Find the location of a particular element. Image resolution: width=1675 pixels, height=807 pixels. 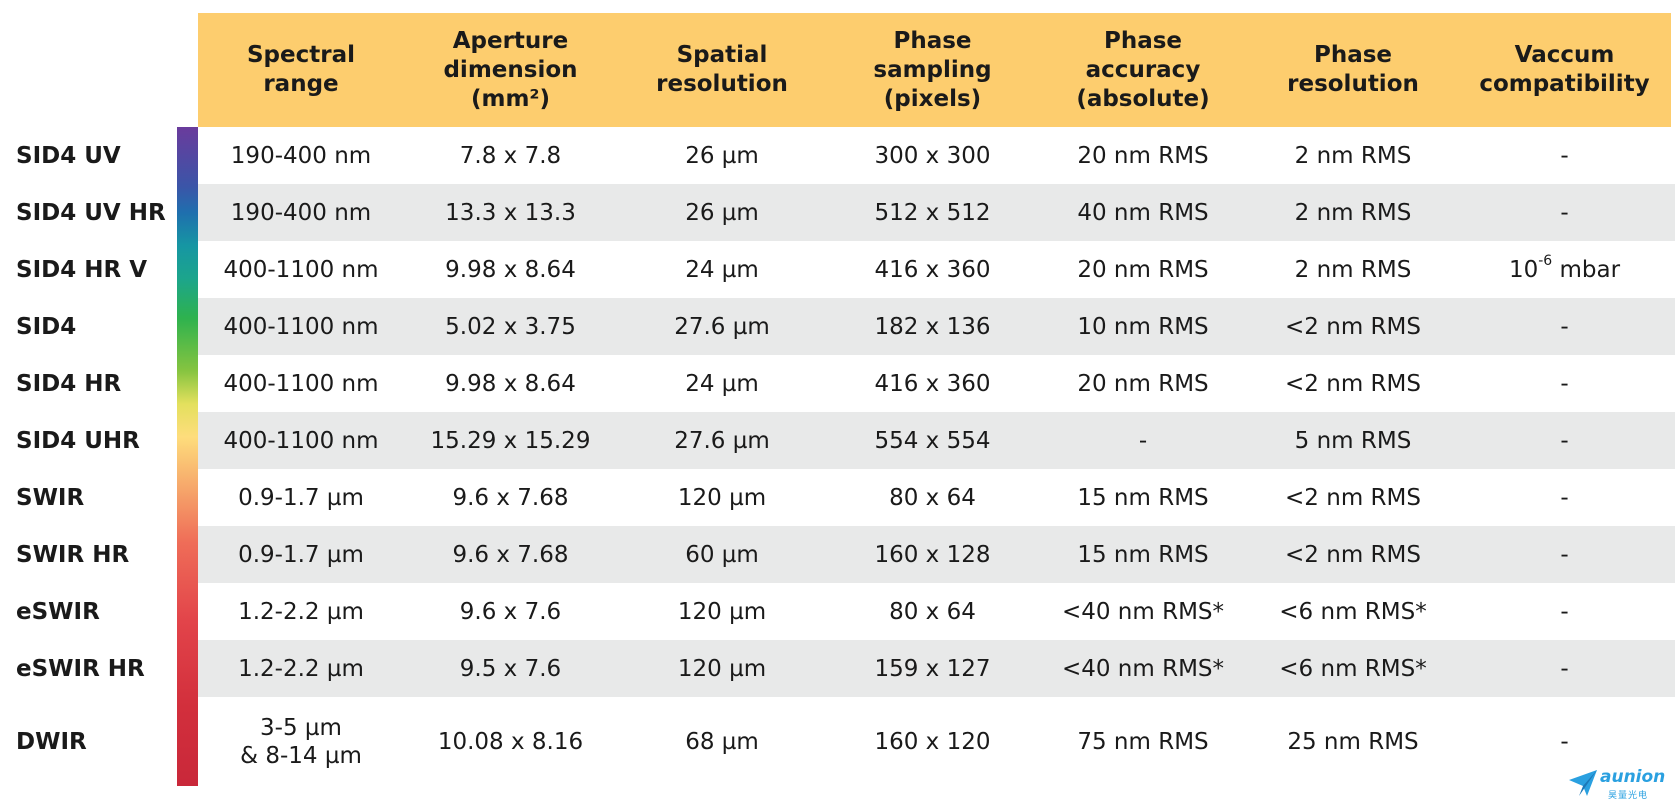

col-header-phase-sampling: Phase sampling (pixels) is located at coordinates (932, 69).